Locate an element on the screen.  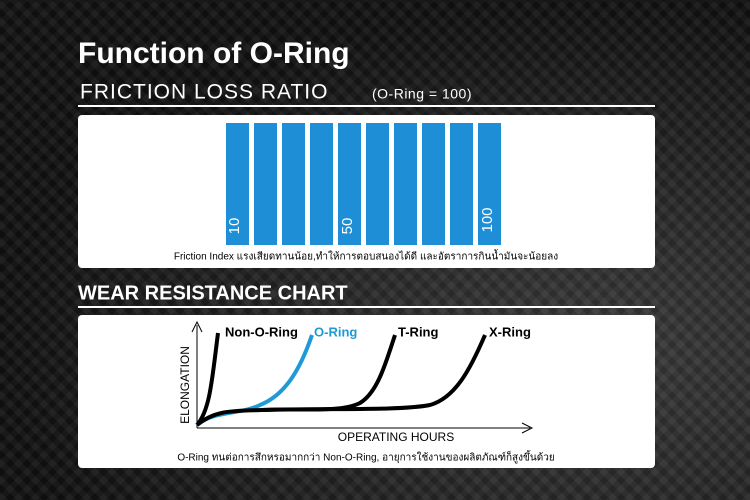
title: Function of O-Ring is located at coordinates (214, 53).